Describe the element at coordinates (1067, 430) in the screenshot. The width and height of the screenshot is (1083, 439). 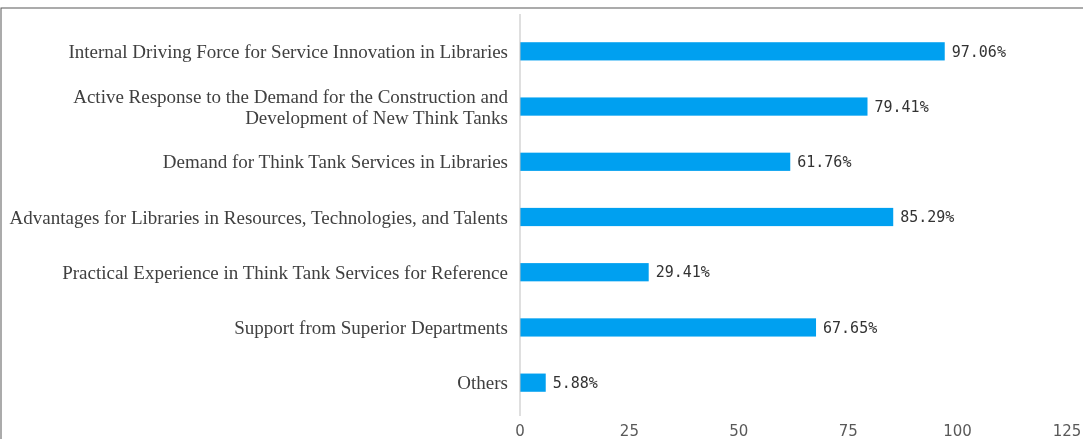
I see `x-tick-label: 125` at that location.